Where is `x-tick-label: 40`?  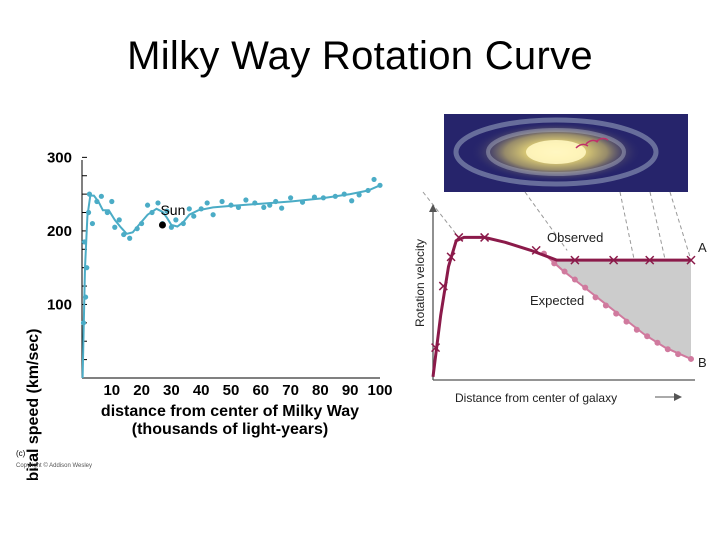
x-tick-label: 40 is located at coordinates (201, 390).